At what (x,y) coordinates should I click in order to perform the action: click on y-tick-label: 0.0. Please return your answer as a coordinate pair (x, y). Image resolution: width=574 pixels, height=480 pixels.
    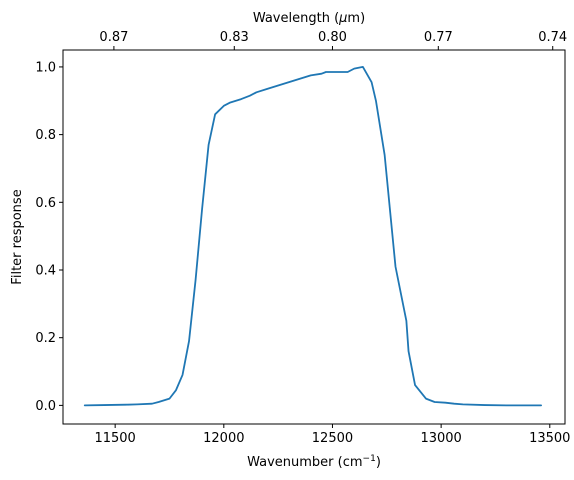
    Looking at the image, I should click on (45, 406).